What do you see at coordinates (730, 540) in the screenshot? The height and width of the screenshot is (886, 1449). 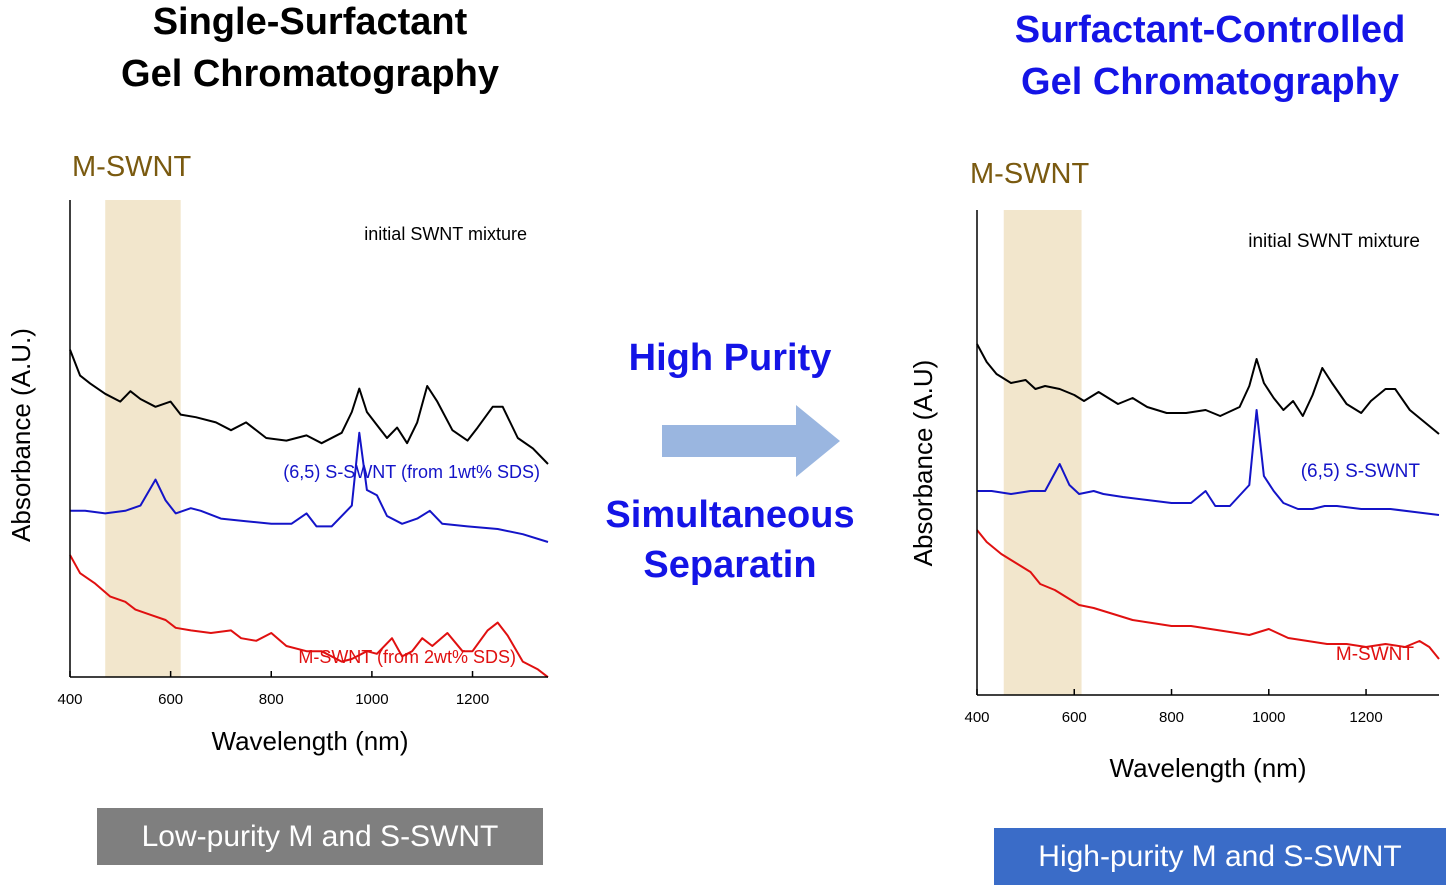 I see `simultaneous-separation-label: Simultaneous Separatin` at bounding box center [730, 540].